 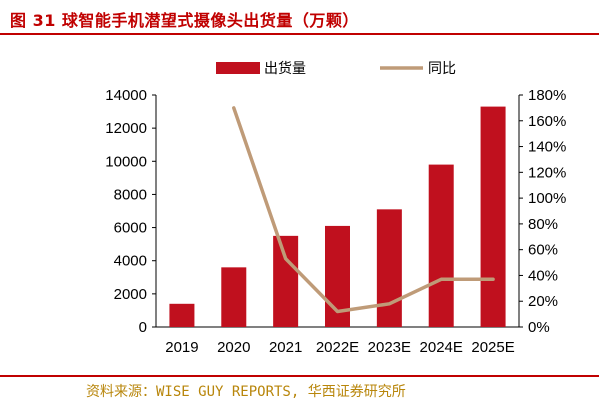 What do you see at coordinates (143, 327) in the screenshot?
I see `left-tick-label: 0` at bounding box center [143, 327].